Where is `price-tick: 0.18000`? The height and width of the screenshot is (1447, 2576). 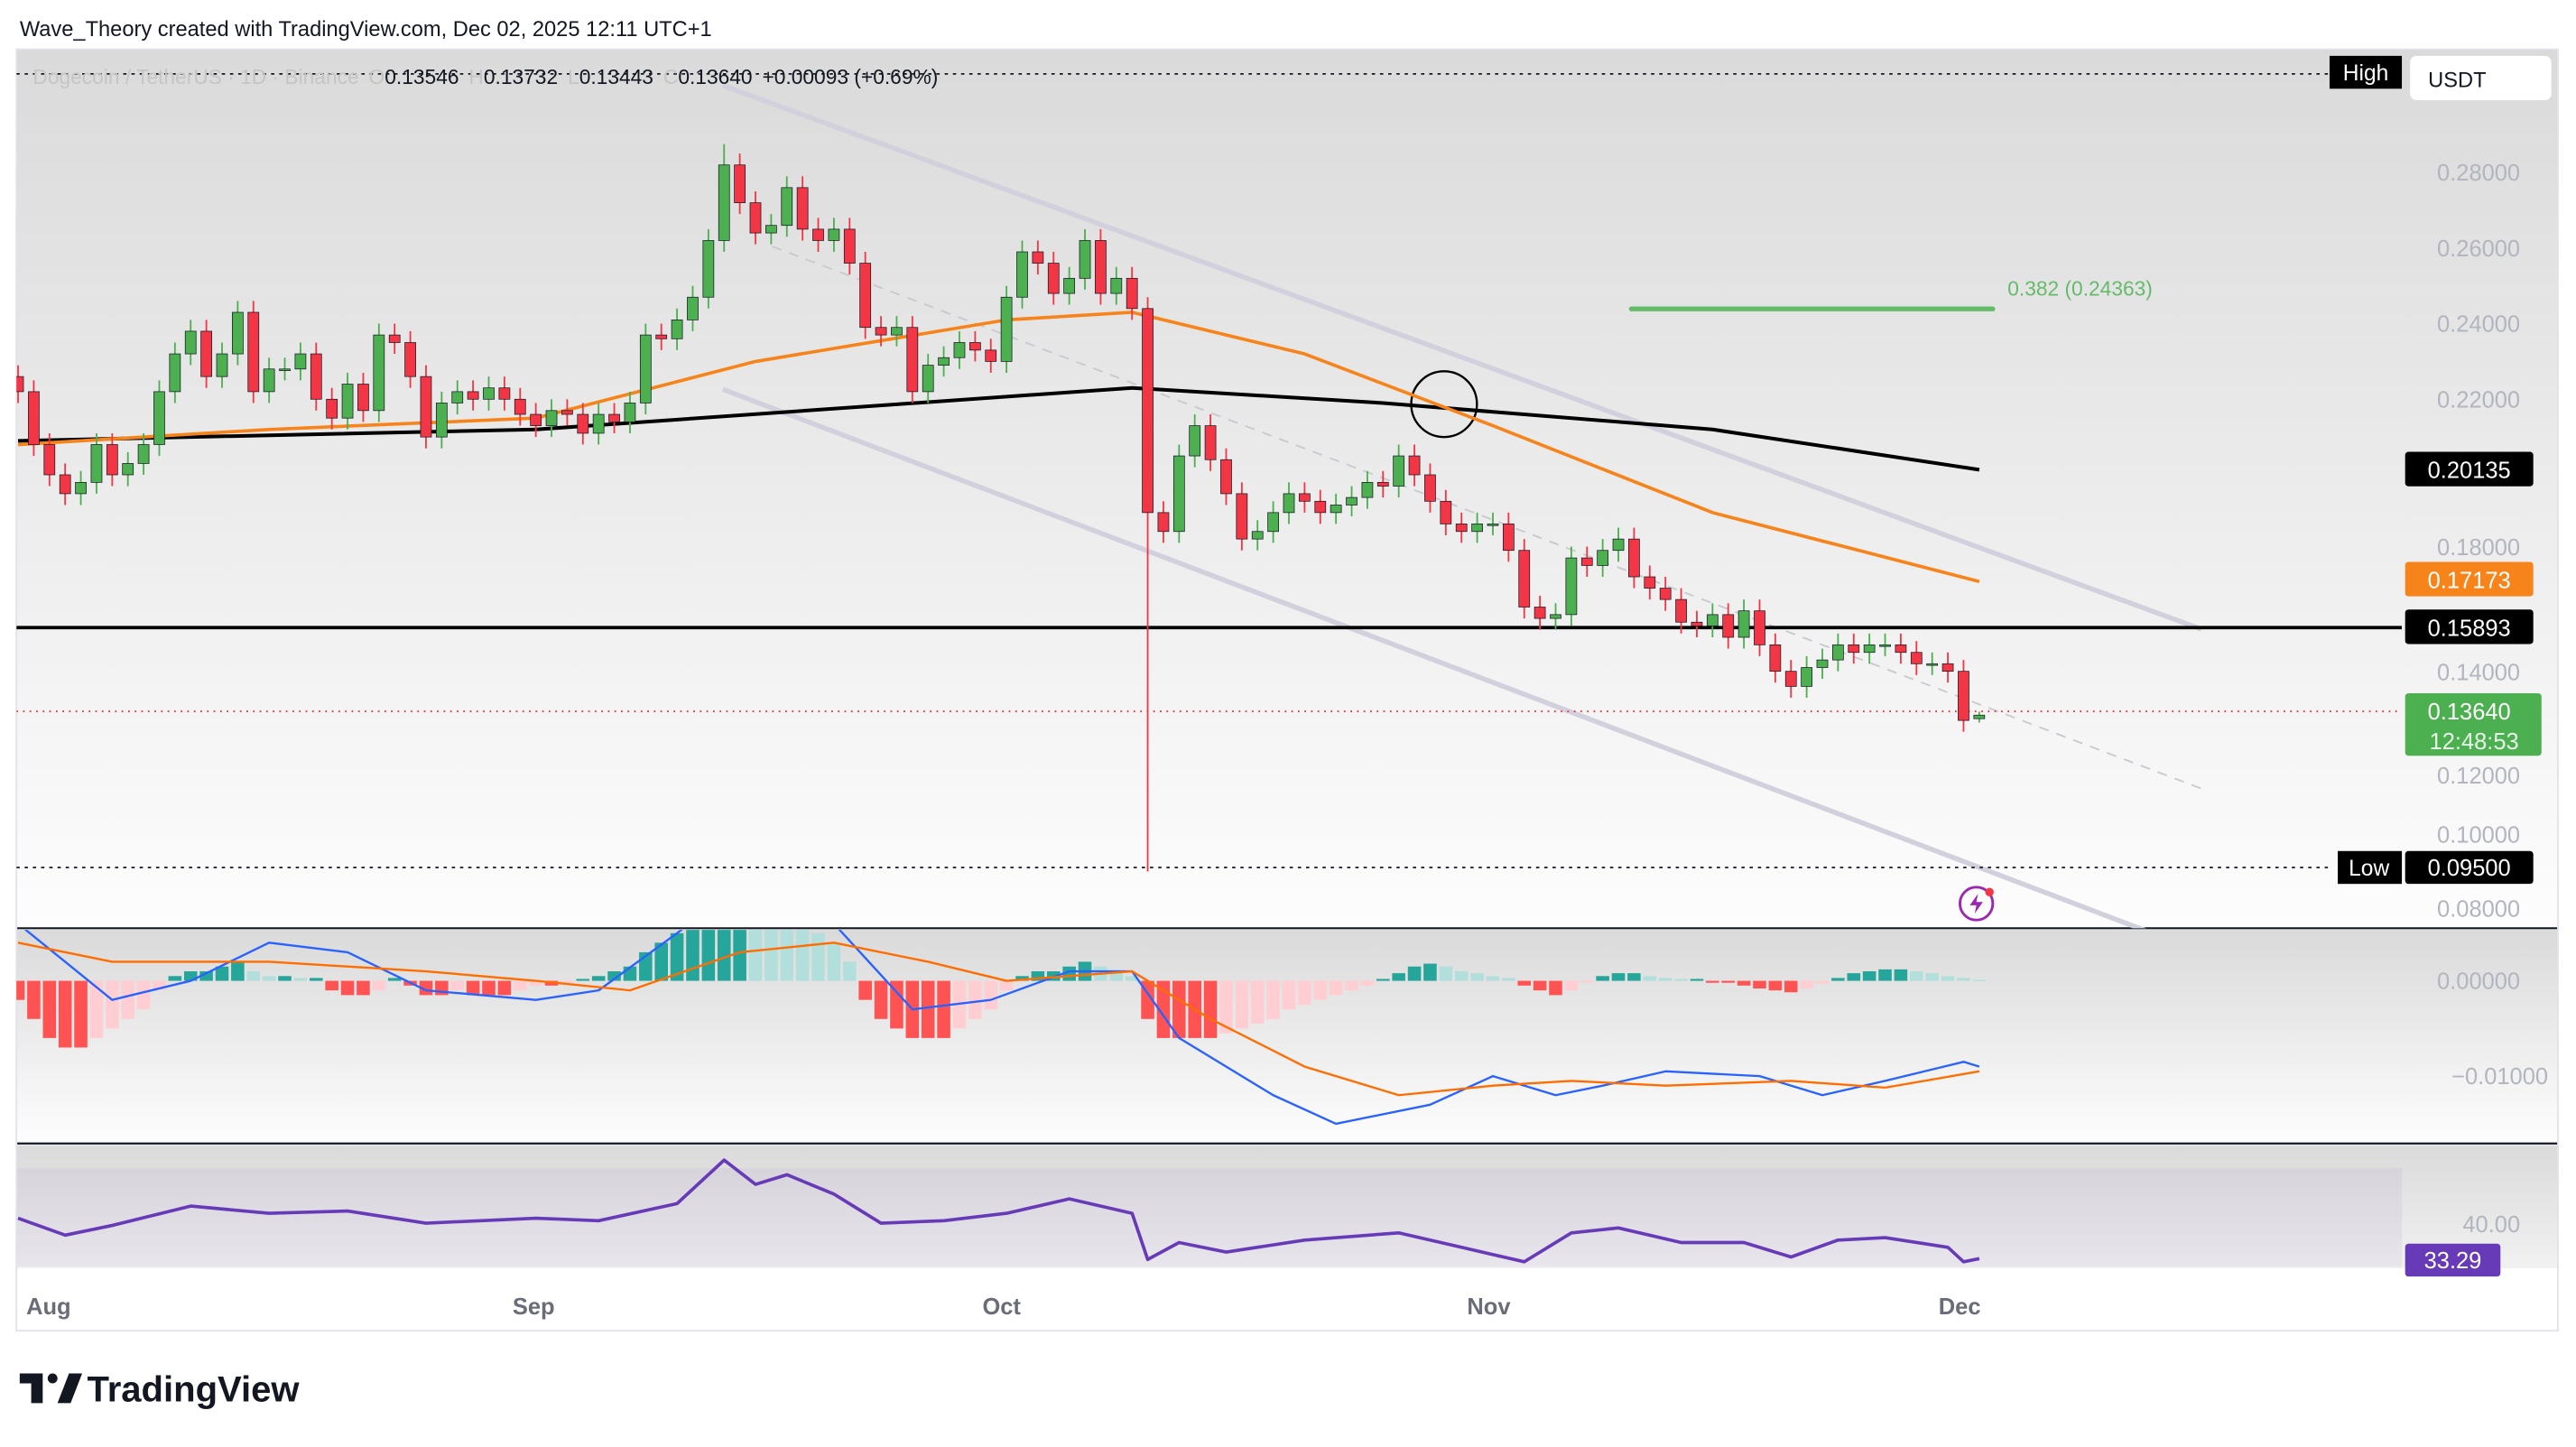 price-tick: 0.18000 is located at coordinates (2479, 548).